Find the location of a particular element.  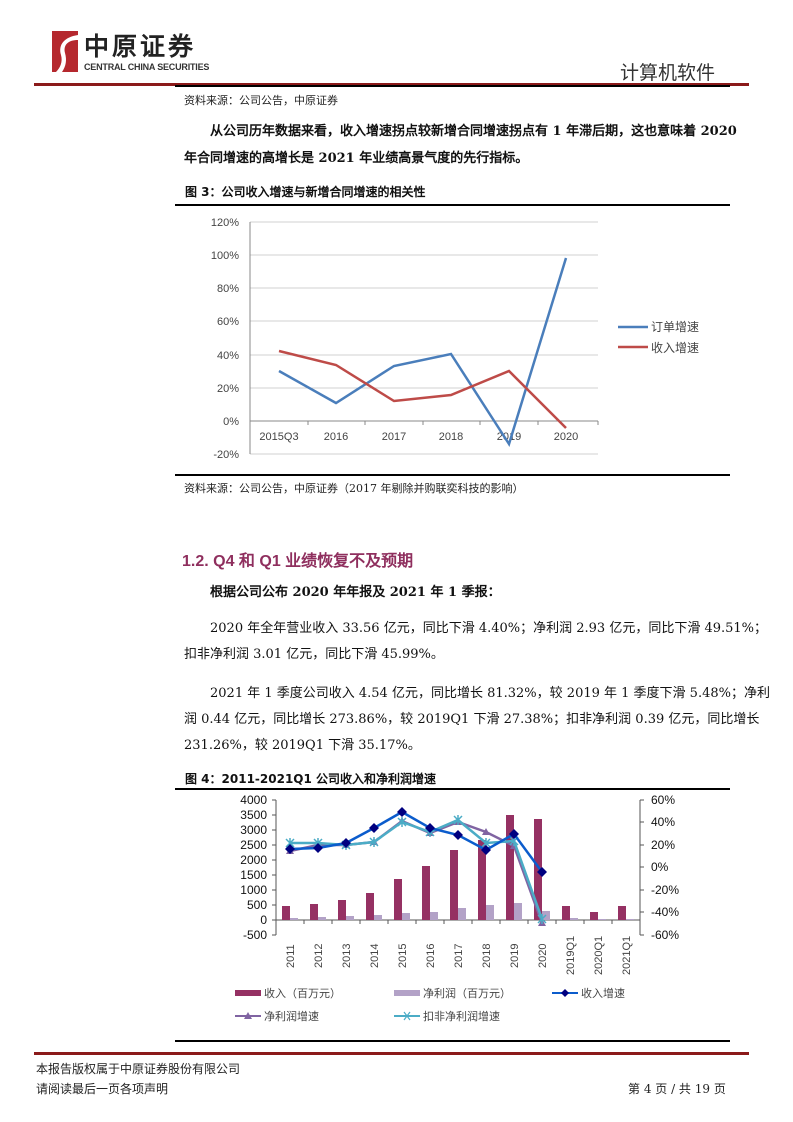

figure4-title: 图 4：2011-2021Q1 公司收入和净利润增速 is located at coordinates (311, 779).